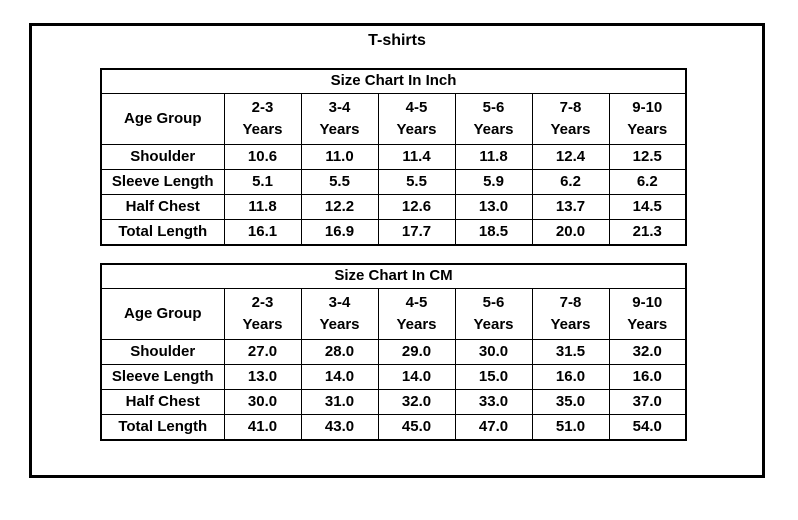 The image size is (798, 520). What do you see at coordinates (339, 402) in the screenshot?
I see `cell-value: 31.0` at bounding box center [339, 402].